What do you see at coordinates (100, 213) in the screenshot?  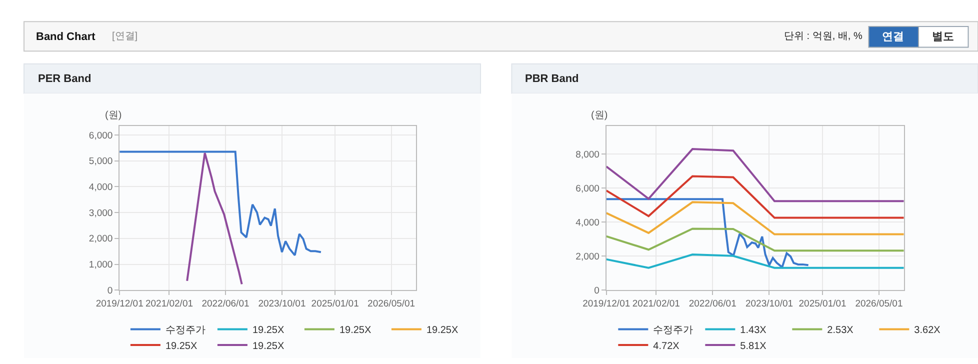 I see `y-tick-label: 3,000` at bounding box center [100, 213].